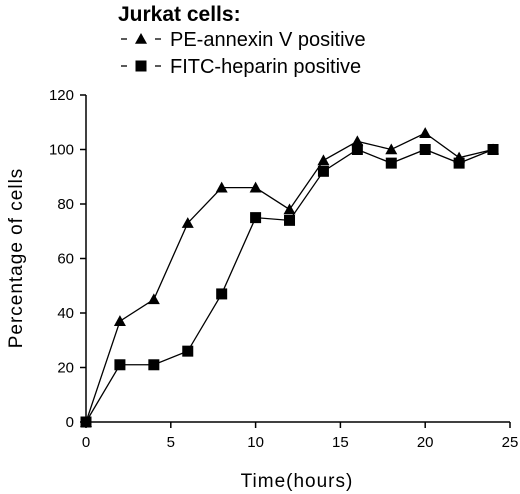  Describe the element at coordinates (16, 258) in the screenshot. I see `y-axis-label: Percentage of cells` at that location.